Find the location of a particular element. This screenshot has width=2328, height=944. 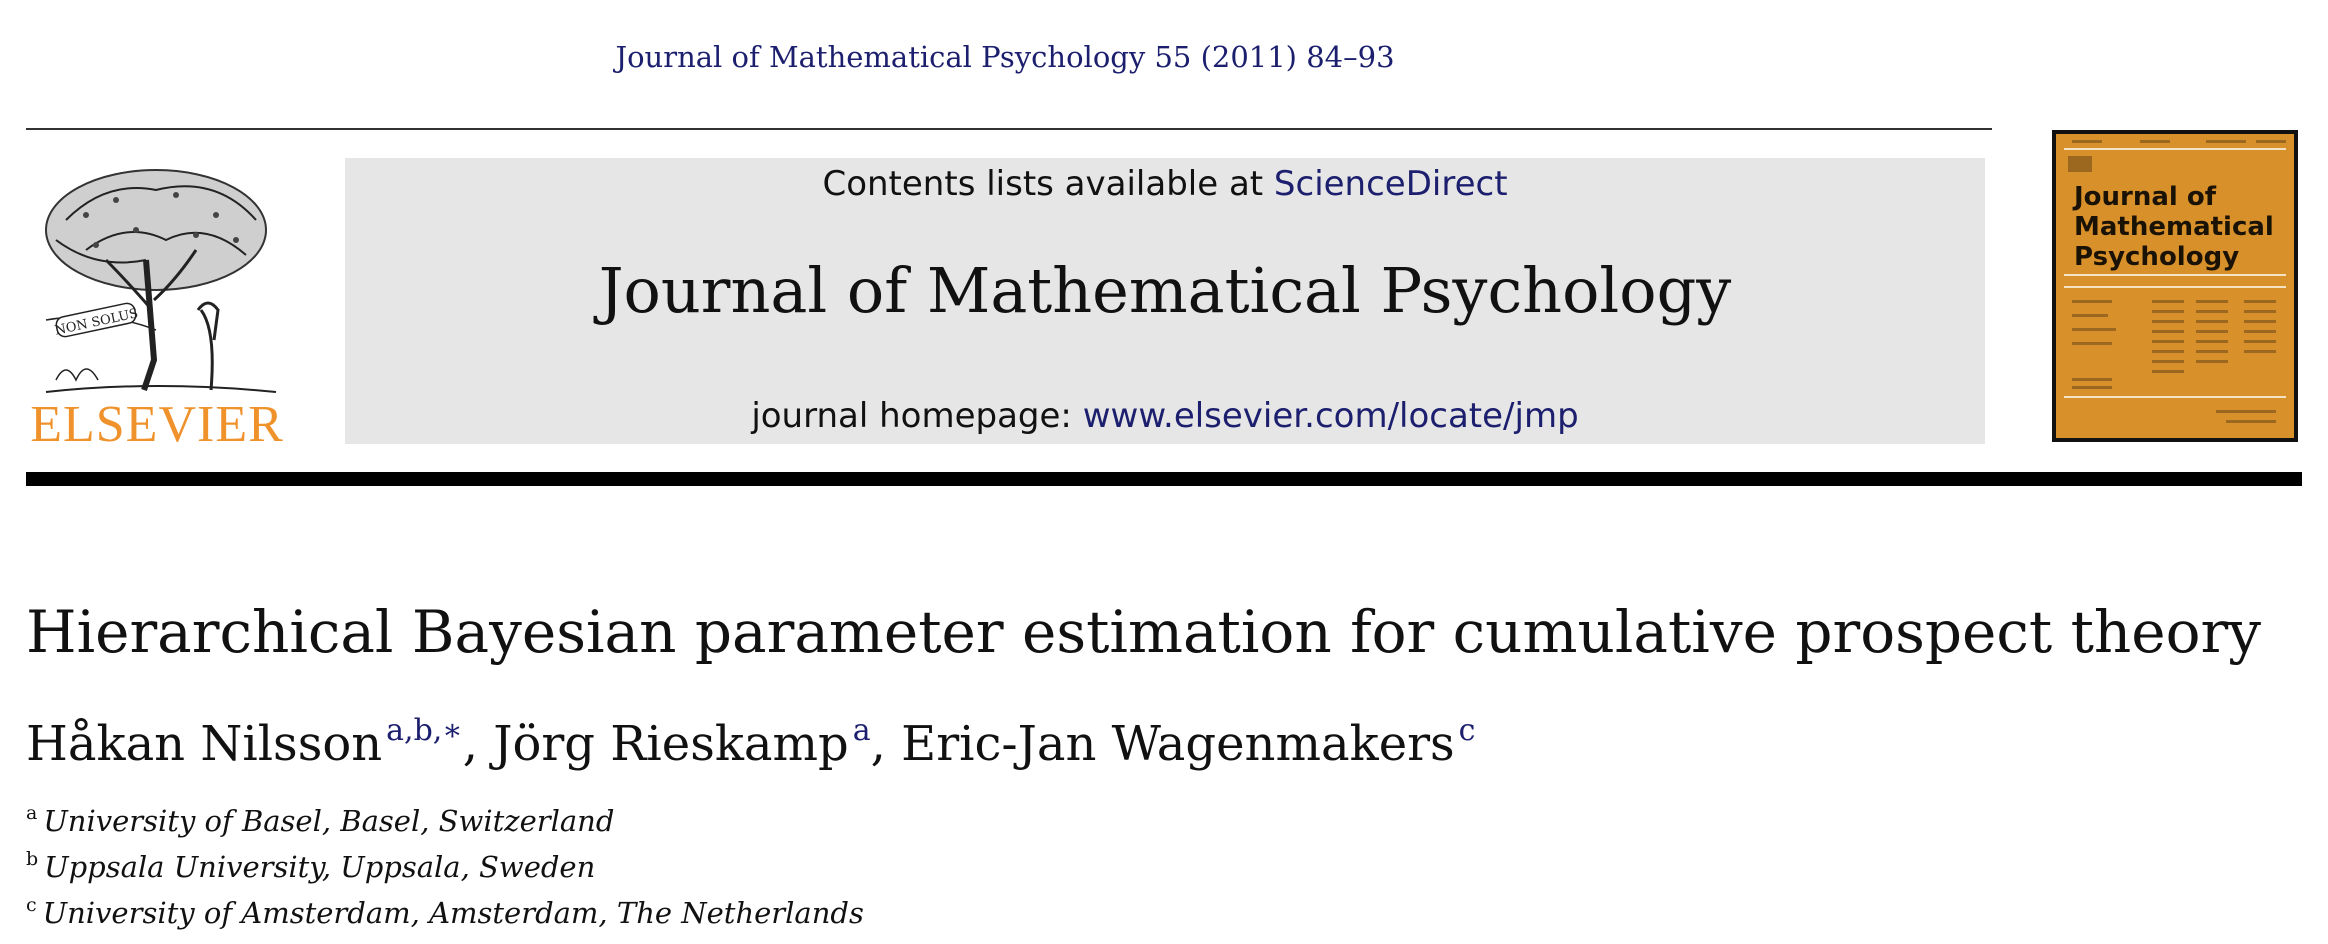

affiliation-text: University of Basel, Basel, Switzerland is located at coordinates (329, 821).